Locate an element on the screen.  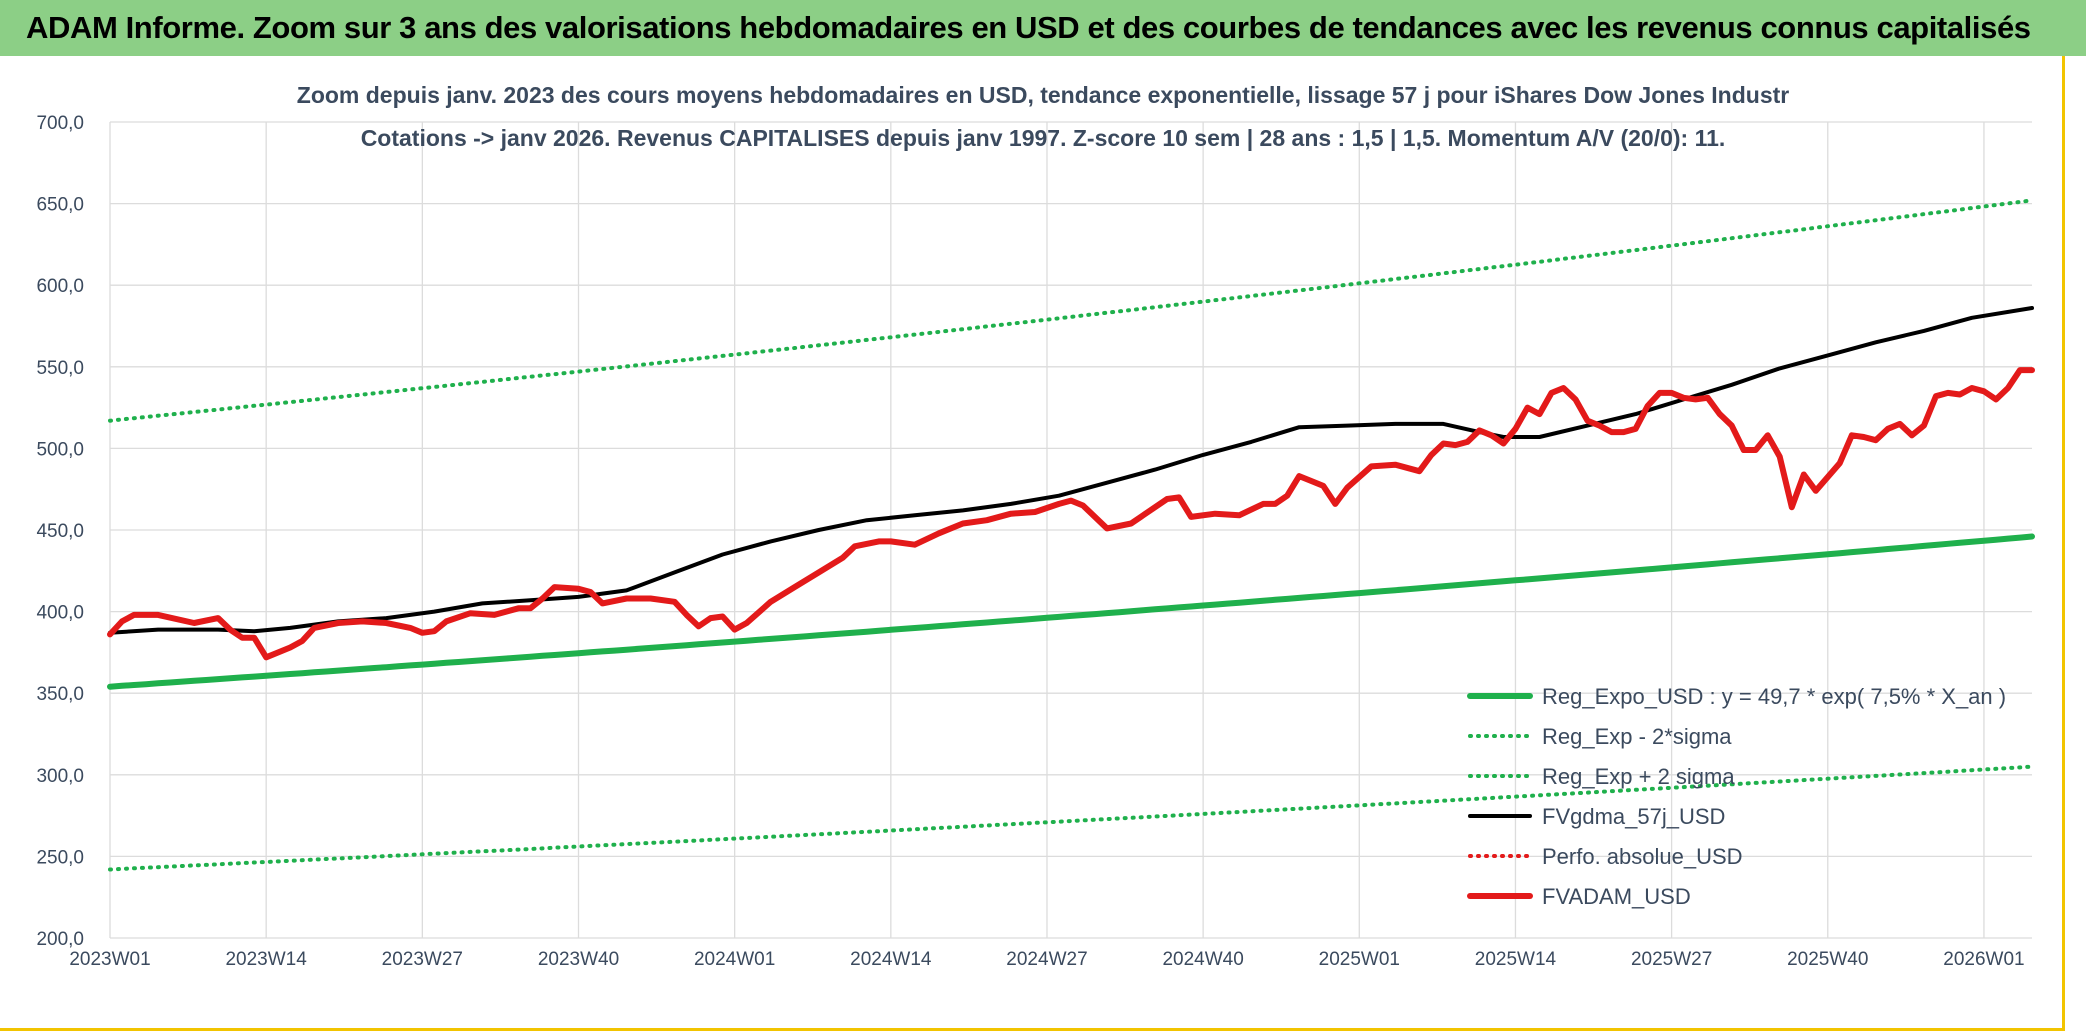
y-tick-label: 700,0 is located at coordinates (60, 123).